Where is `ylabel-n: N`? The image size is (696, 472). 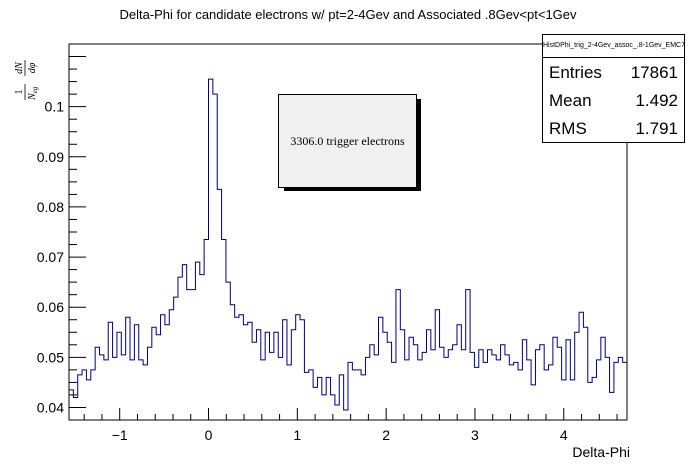 ylabel-n: N is located at coordinates (32, 96).